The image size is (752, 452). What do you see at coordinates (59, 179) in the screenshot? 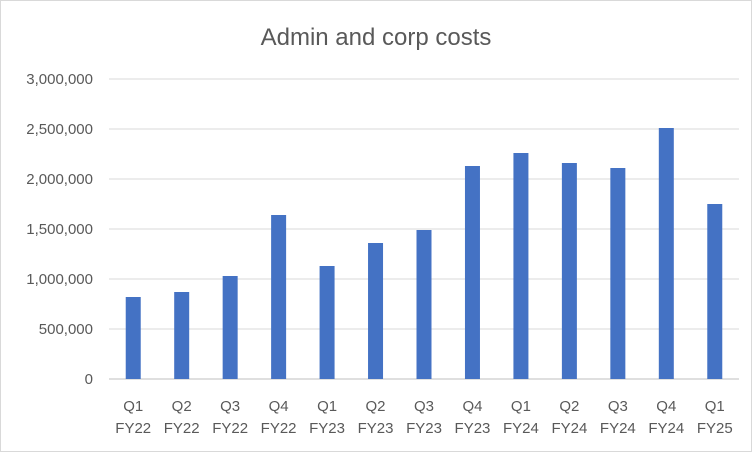
I see `y-tick-label: 2,000,000` at bounding box center [59, 179].